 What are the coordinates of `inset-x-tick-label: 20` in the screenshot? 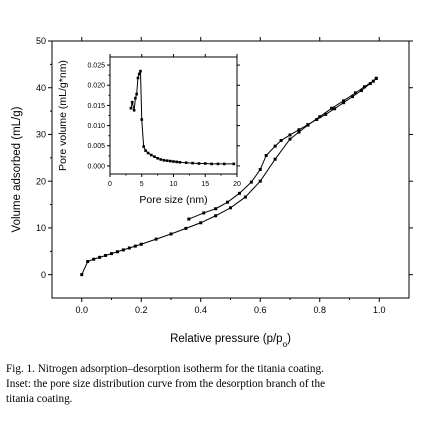 It's located at (237, 184).